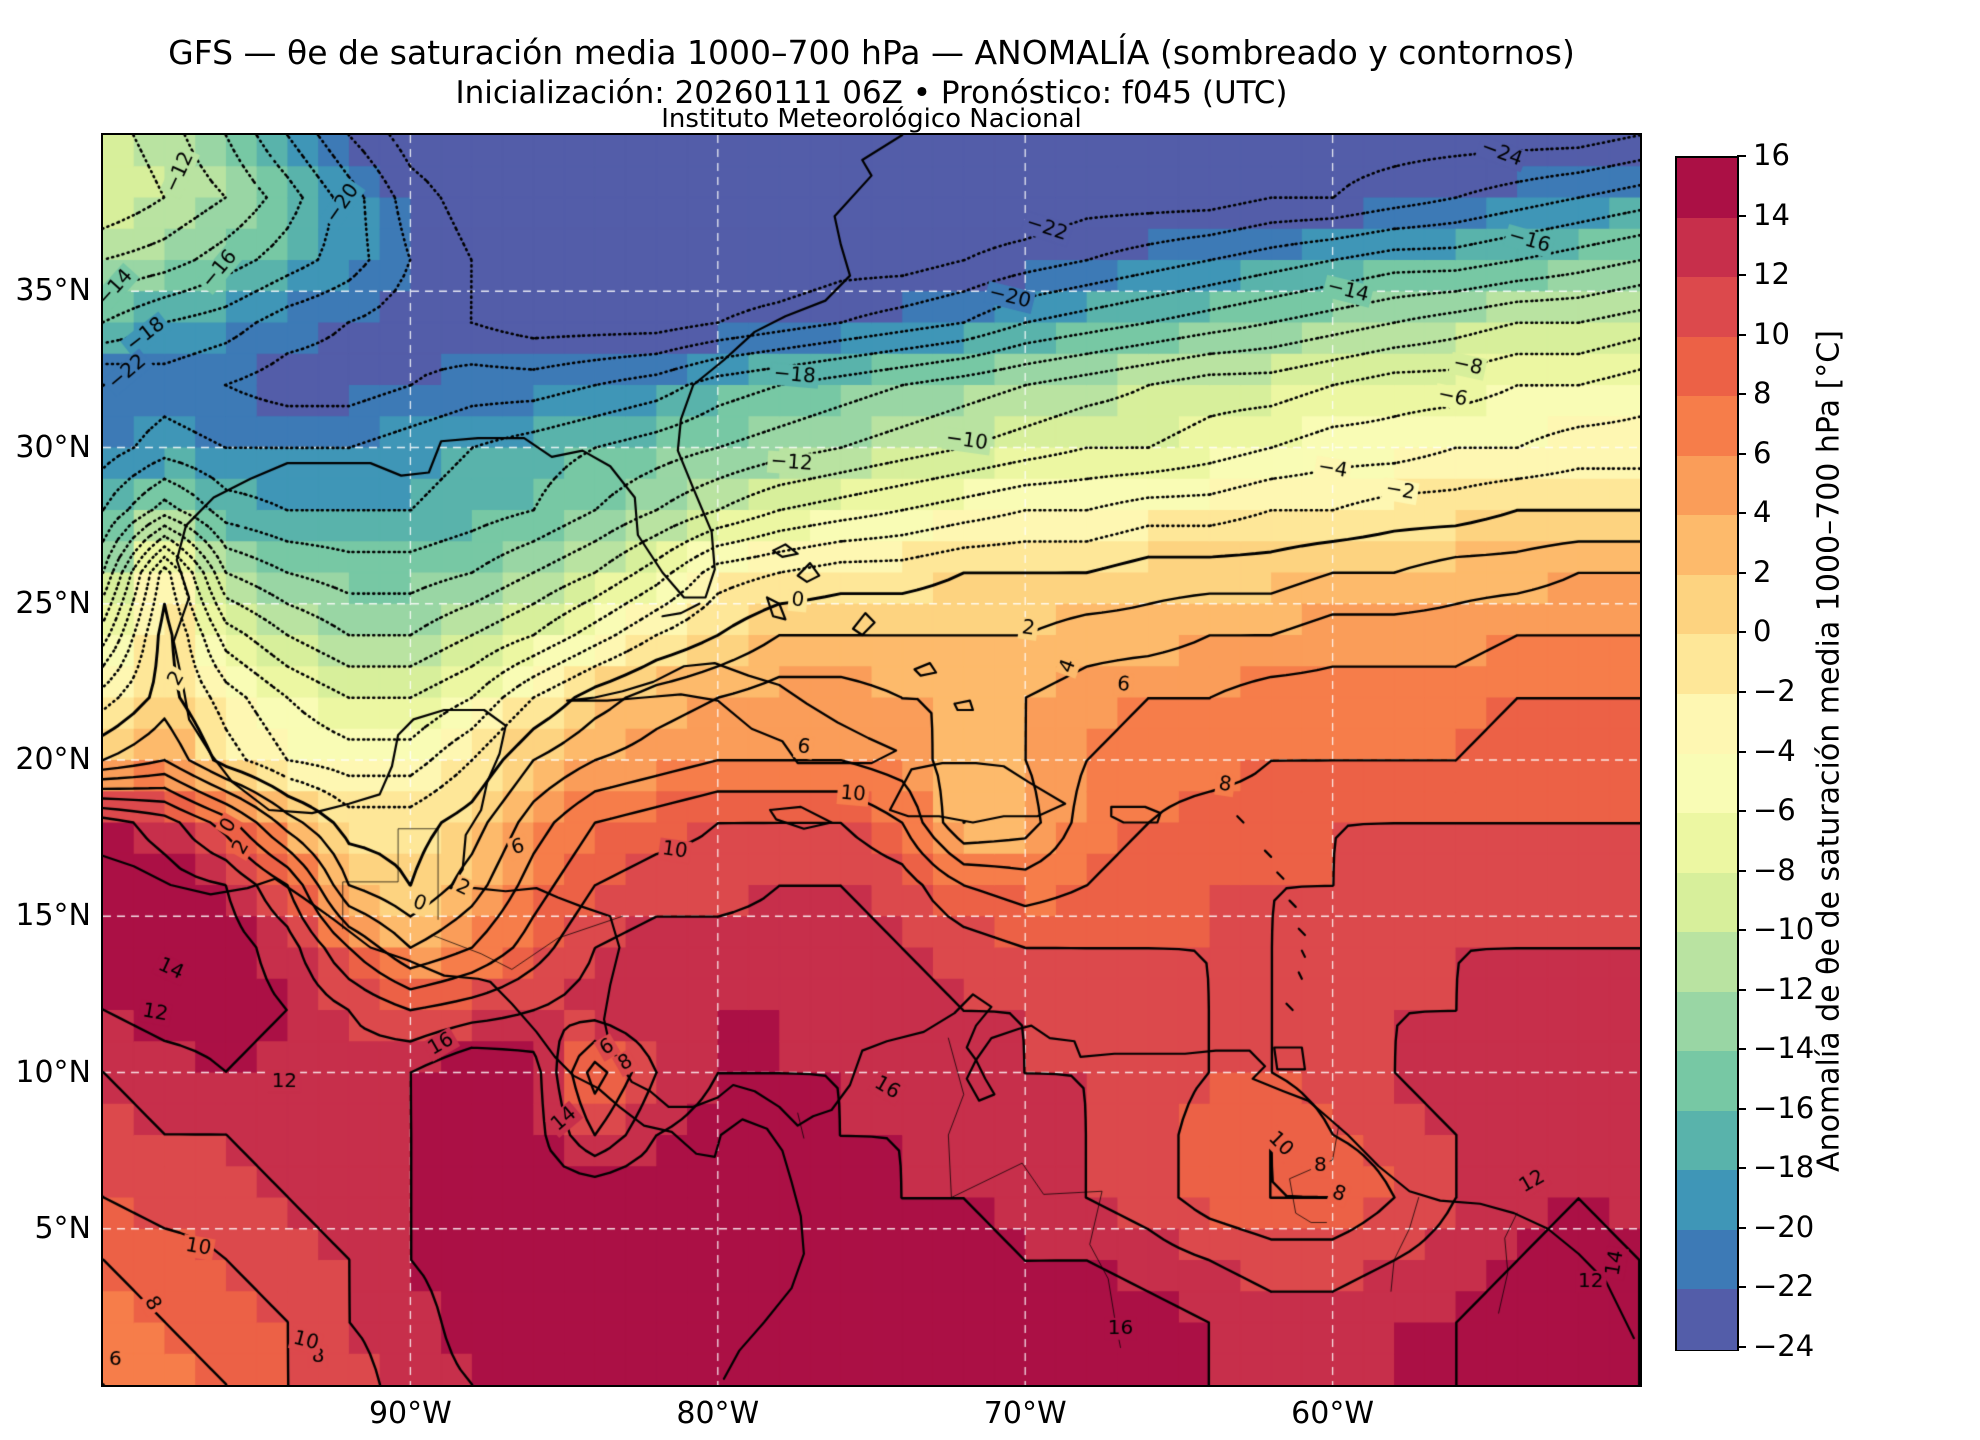 The image size is (1980, 1440). What do you see at coordinates (1762, 452) in the screenshot?
I see `colorbar-tick-label: 6` at bounding box center [1762, 452].